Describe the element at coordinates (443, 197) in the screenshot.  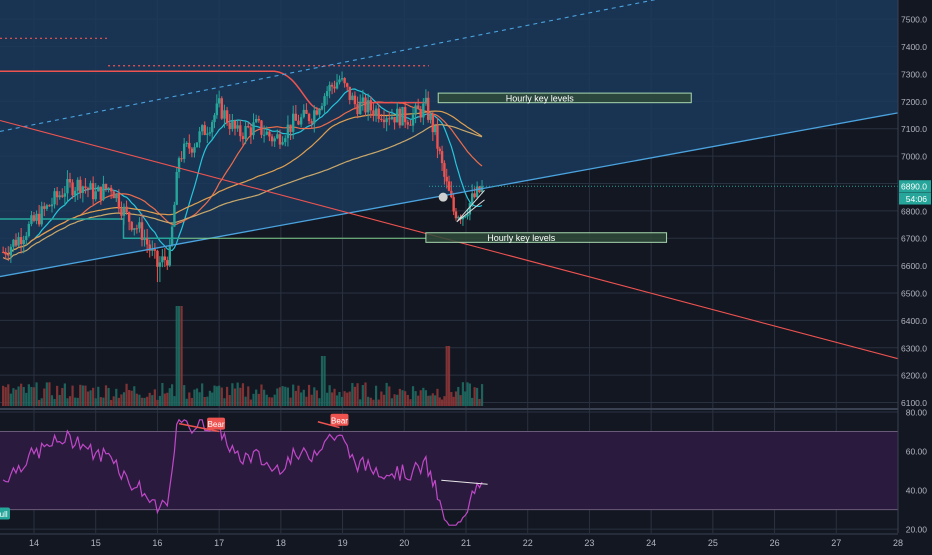
I see `marker-dot` at that location.